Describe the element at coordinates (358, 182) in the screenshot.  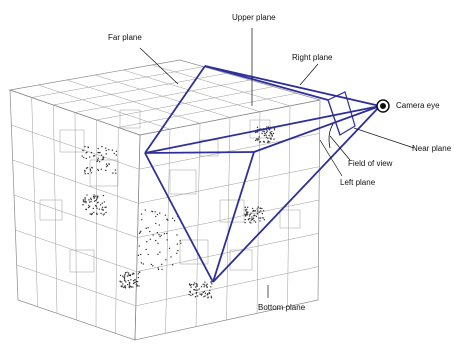
I see `left-plane-label: Left plane` at that location.